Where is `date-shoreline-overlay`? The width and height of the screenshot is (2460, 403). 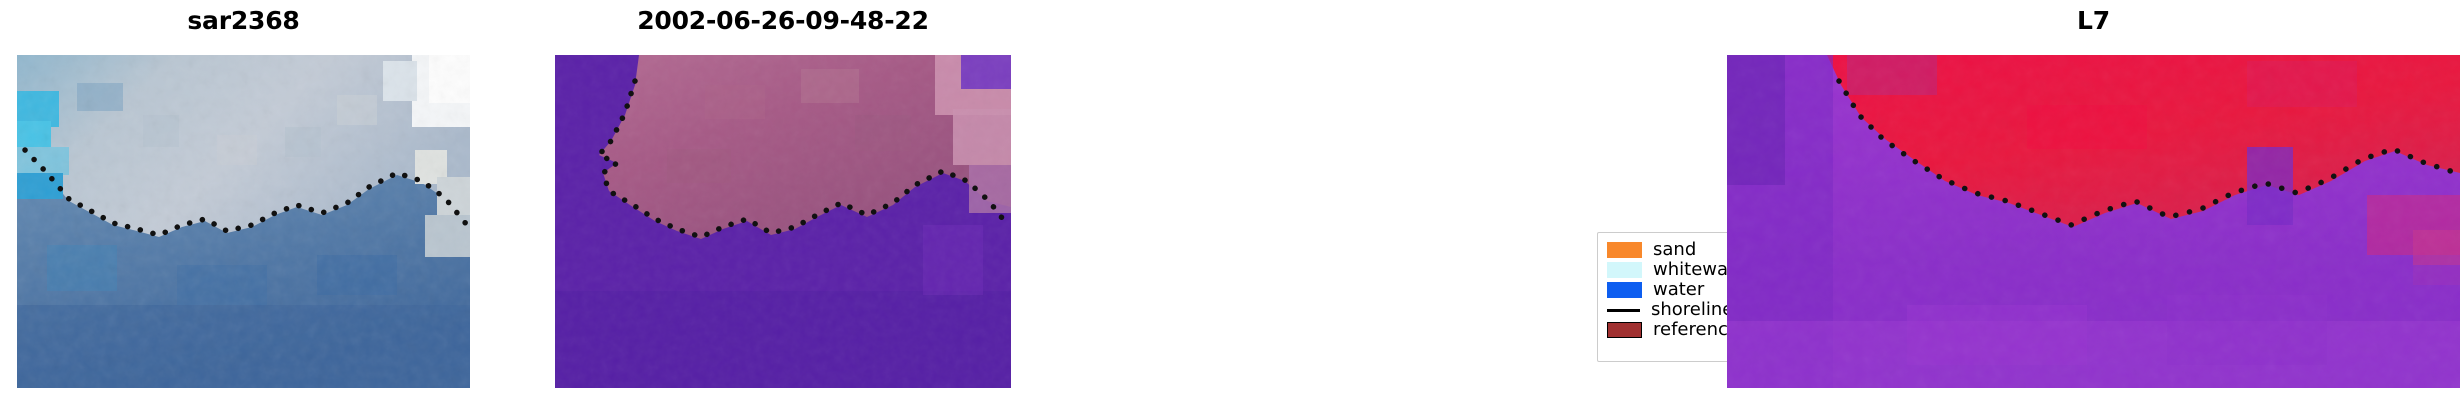 date-shoreline-overlay is located at coordinates (802, 159).